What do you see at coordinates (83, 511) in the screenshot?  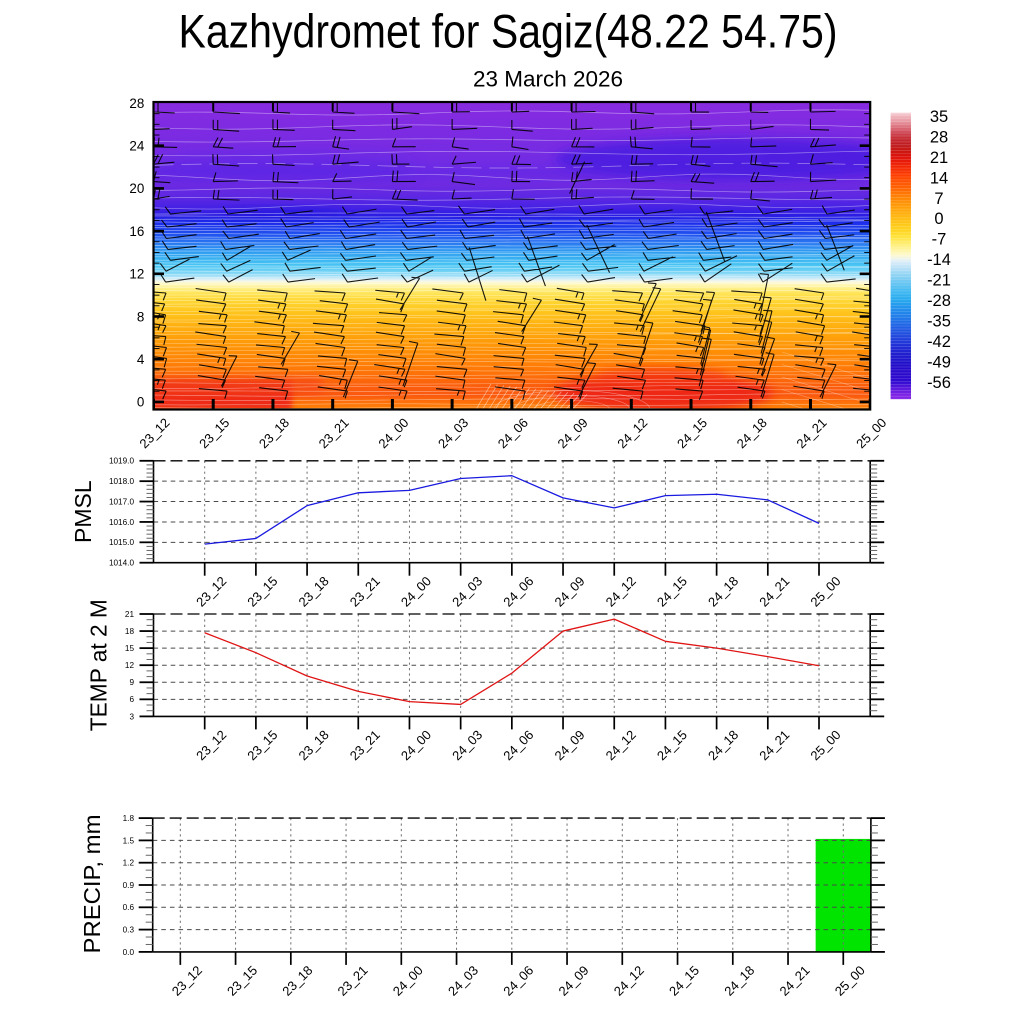 I see `svg-text: PMSL` at bounding box center [83, 511].